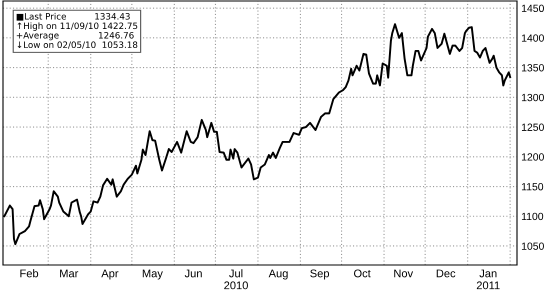  I want to click on y-tick-label: 1450, so click(533, 8).